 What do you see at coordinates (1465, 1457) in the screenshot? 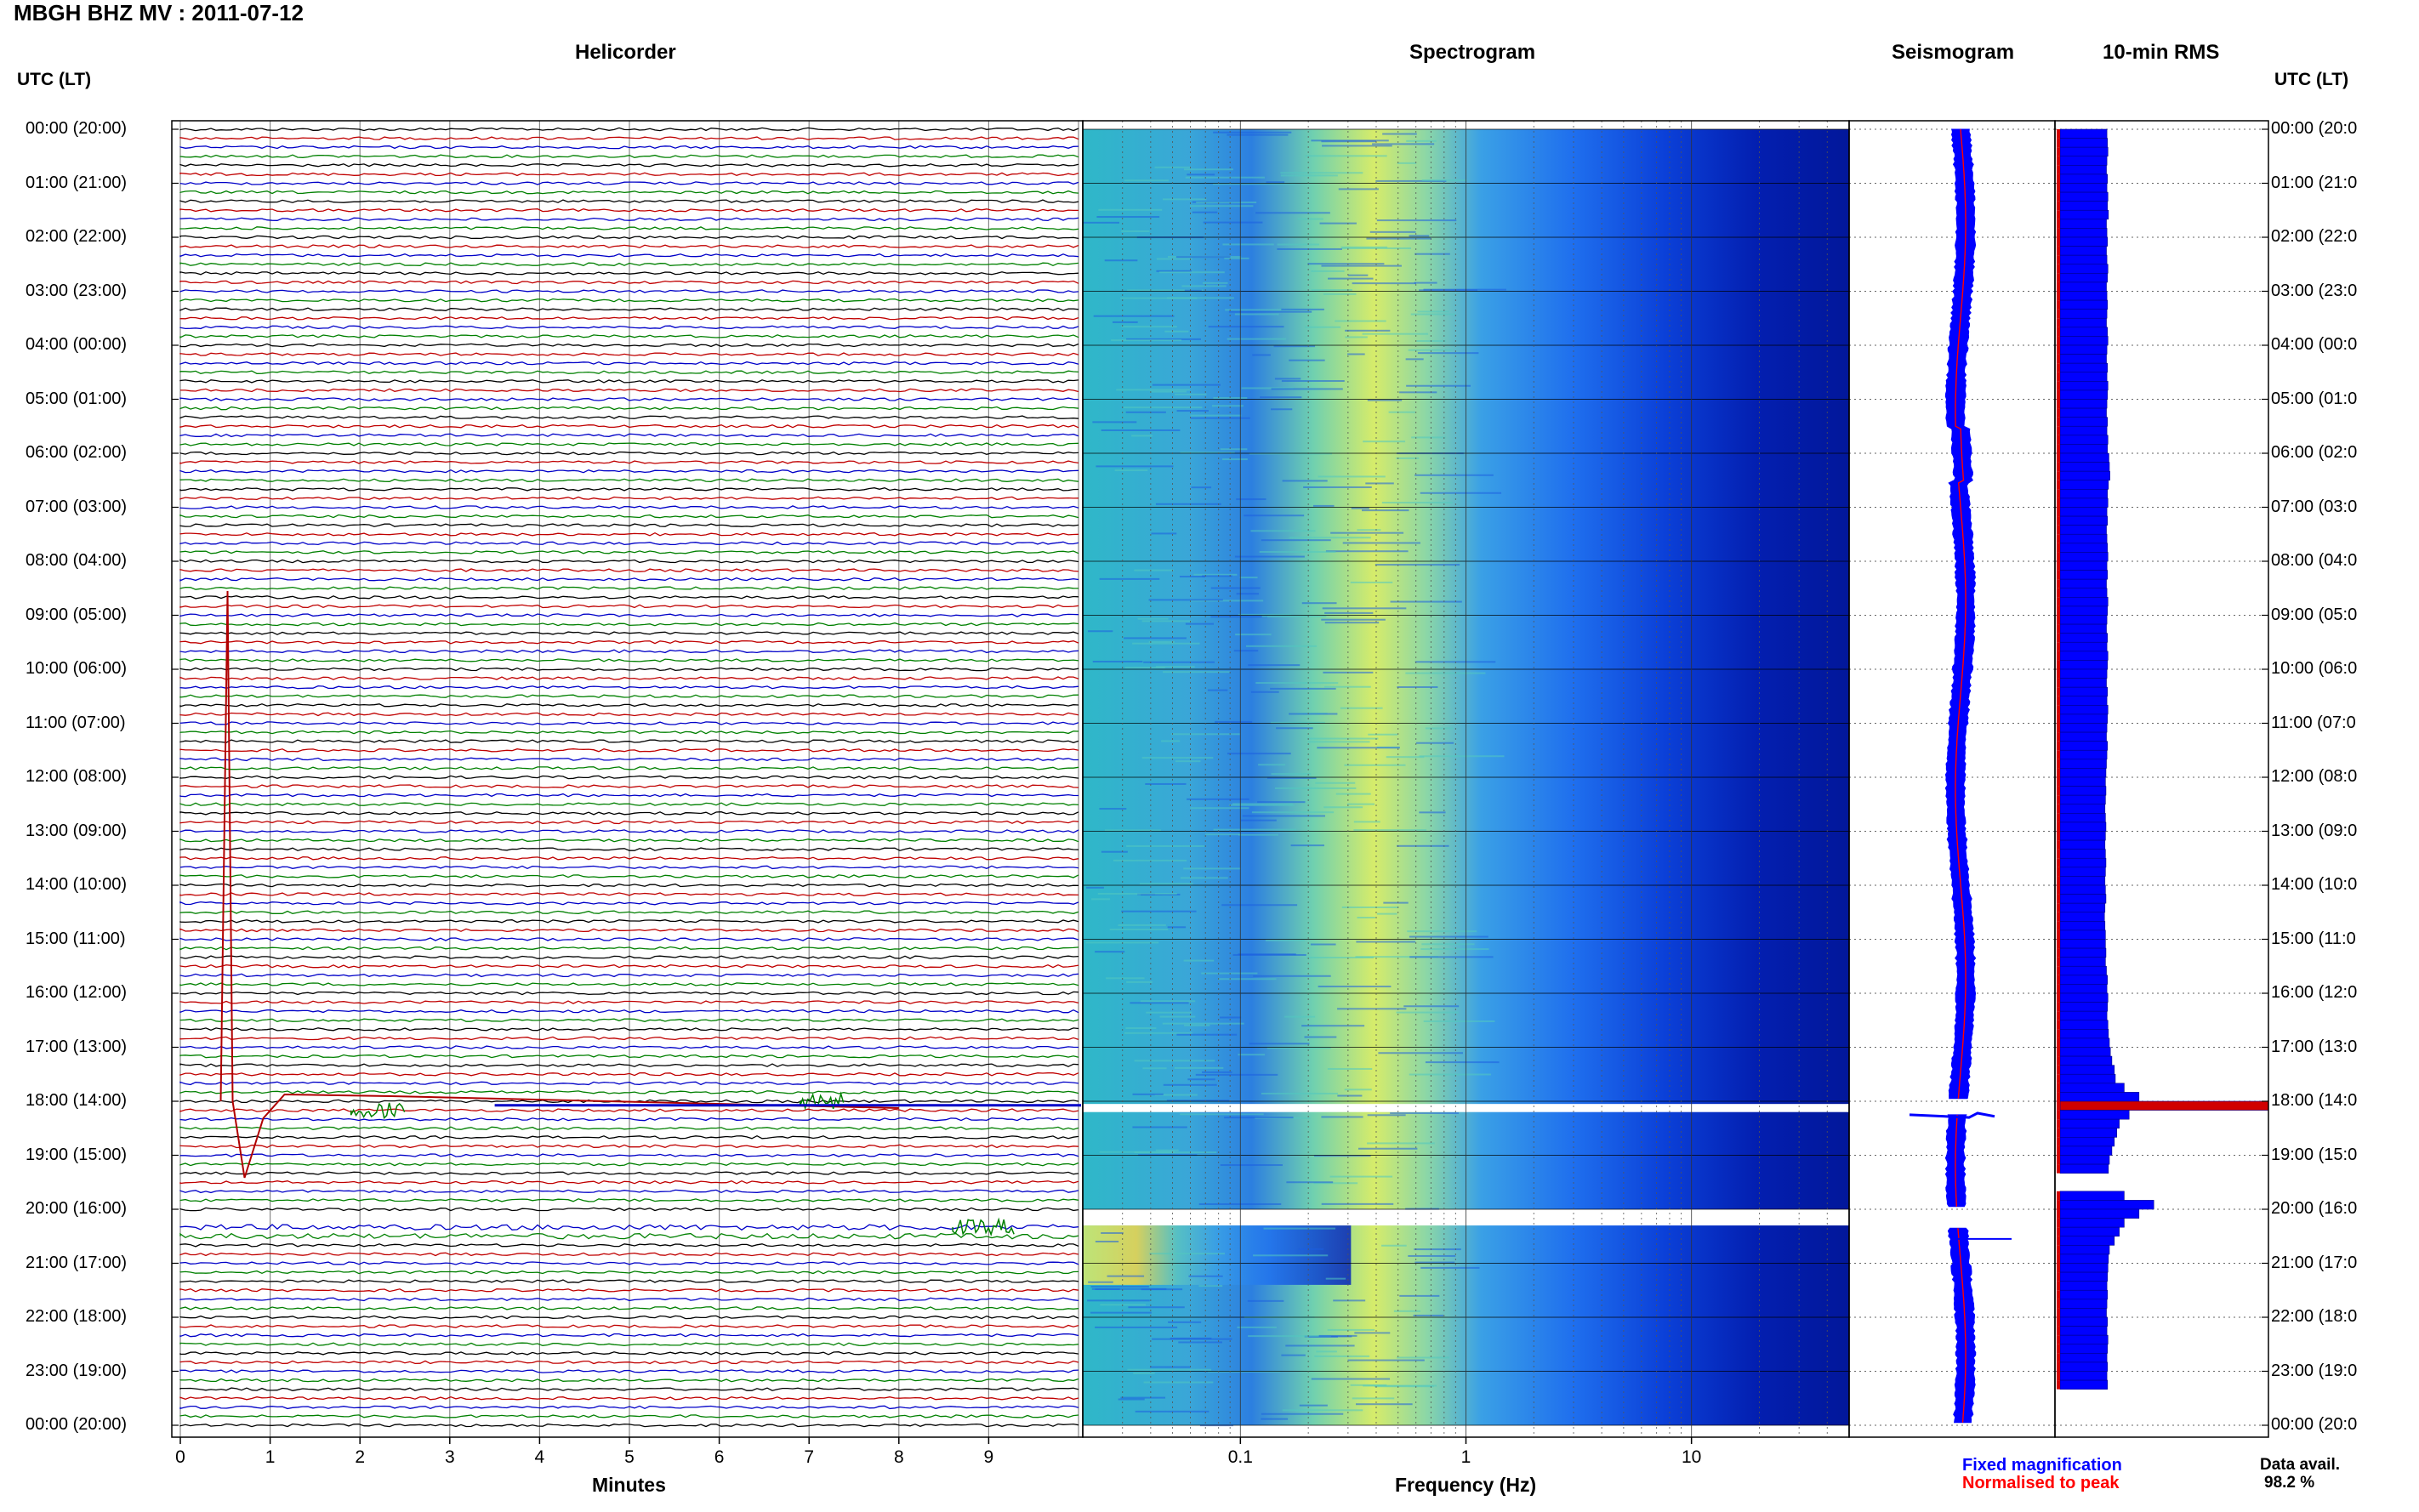
I see `spectrogram-x-tick-label: 1` at bounding box center [1465, 1457].